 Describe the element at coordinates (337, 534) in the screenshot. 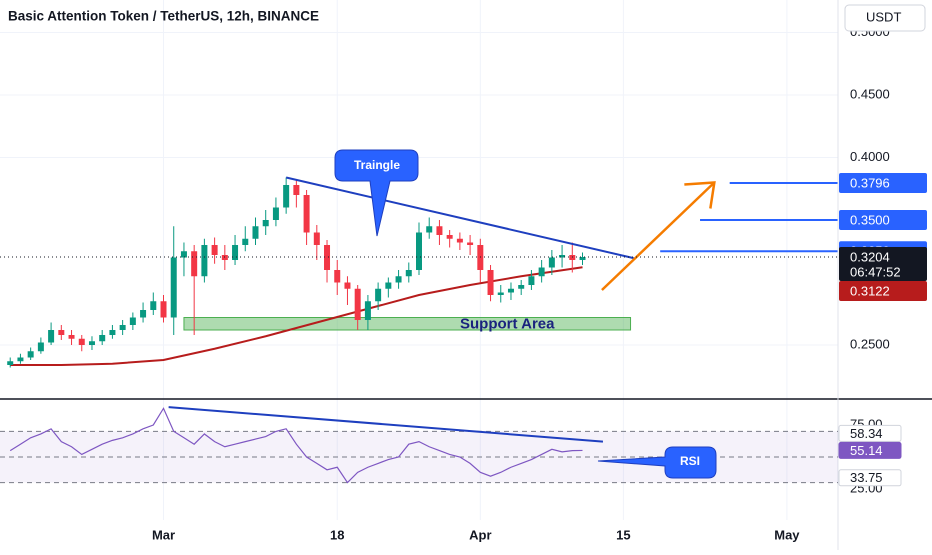

I see `x-tick-label: 18` at that location.